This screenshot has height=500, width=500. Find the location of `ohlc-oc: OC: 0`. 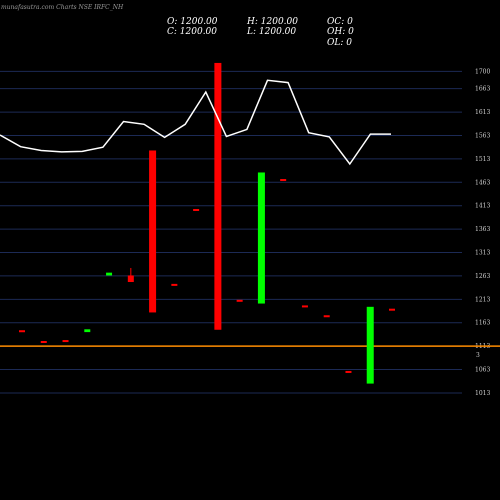

ohlc-oc: OC: 0 is located at coordinates (340, 22).